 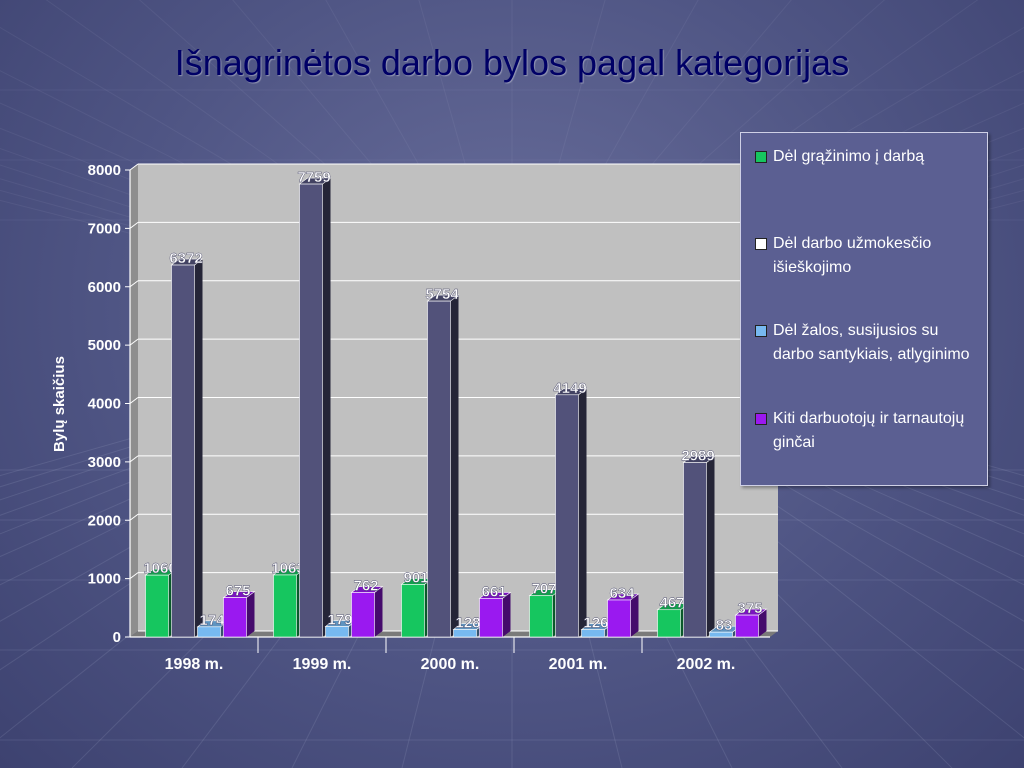 What do you see at coordinates (852, 255) in the screenshot?
I see `legend-label: Dėl darbo užmokesčio išieškojimo` at bounding box center [852, 255].